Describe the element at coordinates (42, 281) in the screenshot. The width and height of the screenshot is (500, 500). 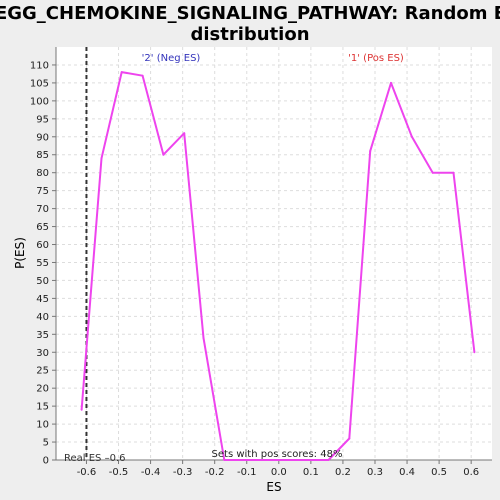
I see `y-tick-label: 50` at that location.